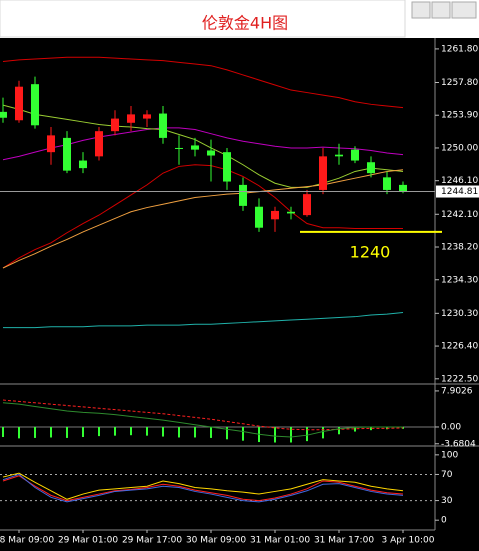  What do you see at coordinates (216, 541) in the screenshot?
I see `x-tick-label: 30 Mar 09:00` at bounding box center [216, 541].